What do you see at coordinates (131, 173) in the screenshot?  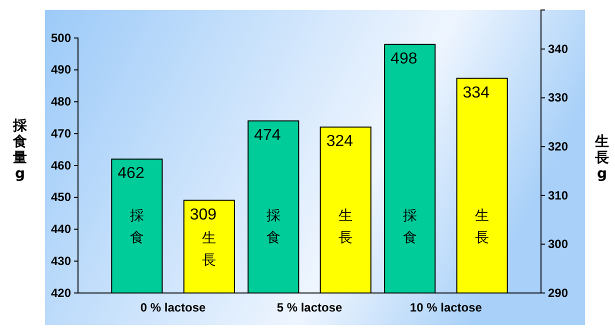 I see `data-label: 462` at bounding box center [131, 173].